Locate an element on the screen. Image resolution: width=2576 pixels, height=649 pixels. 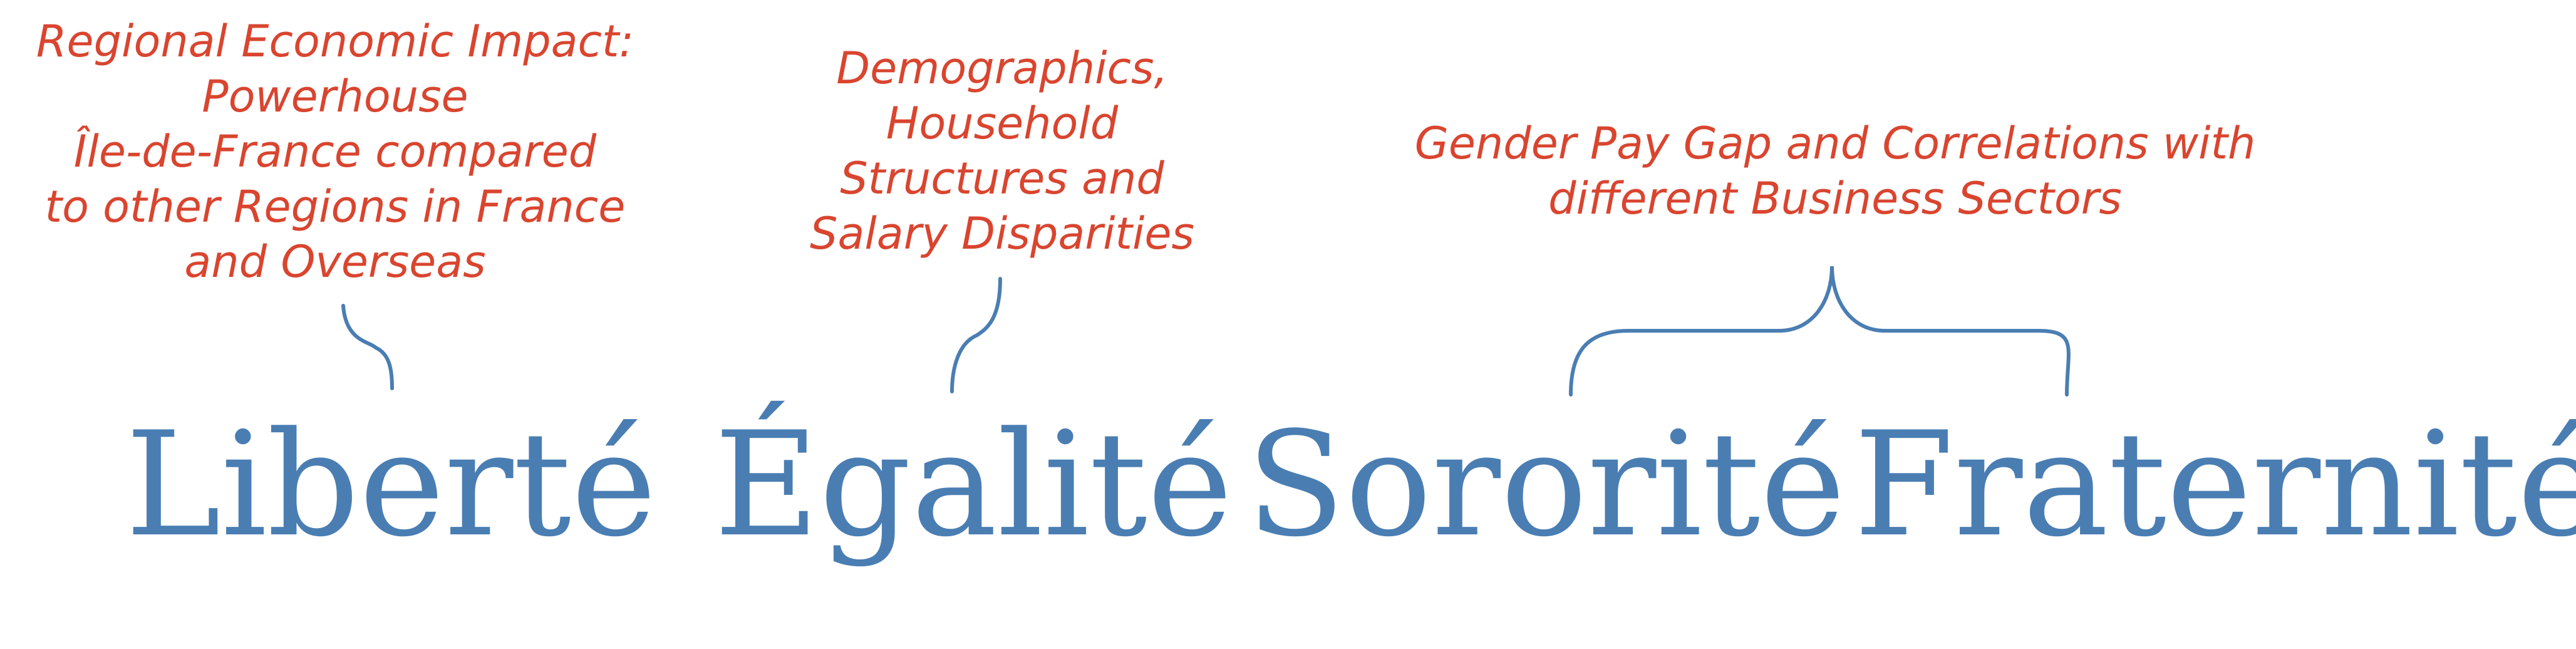
connector-brace-sororite-fraternite is located at coordinates (1820, 331).